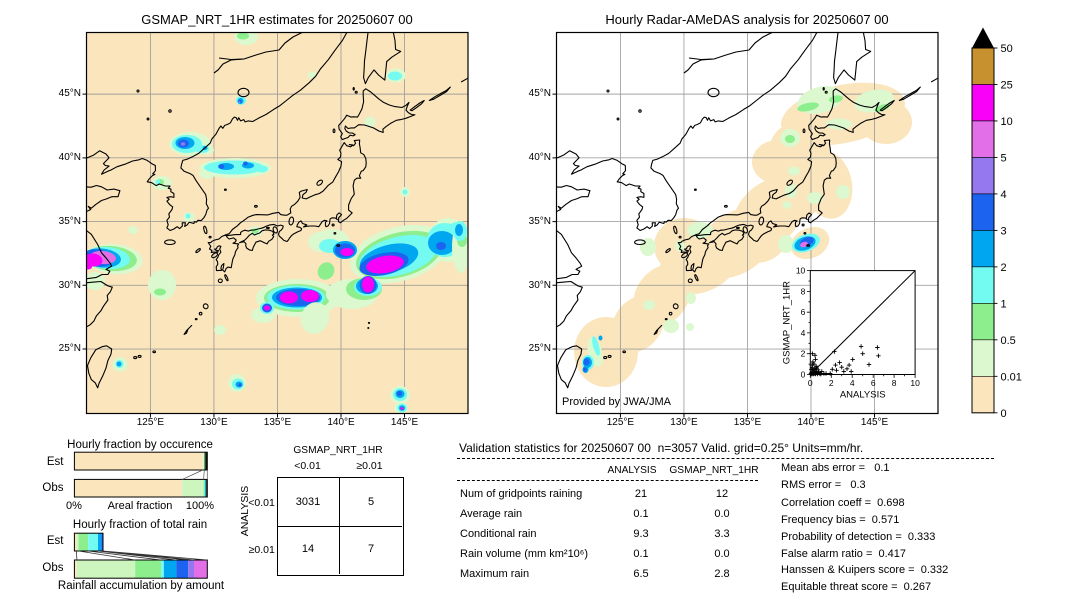 The width and height of the screenshot is (1080, 612). Describe the element at coordinates (1004, 231) in the screenshot. I see `svg-text: 3` at that location.